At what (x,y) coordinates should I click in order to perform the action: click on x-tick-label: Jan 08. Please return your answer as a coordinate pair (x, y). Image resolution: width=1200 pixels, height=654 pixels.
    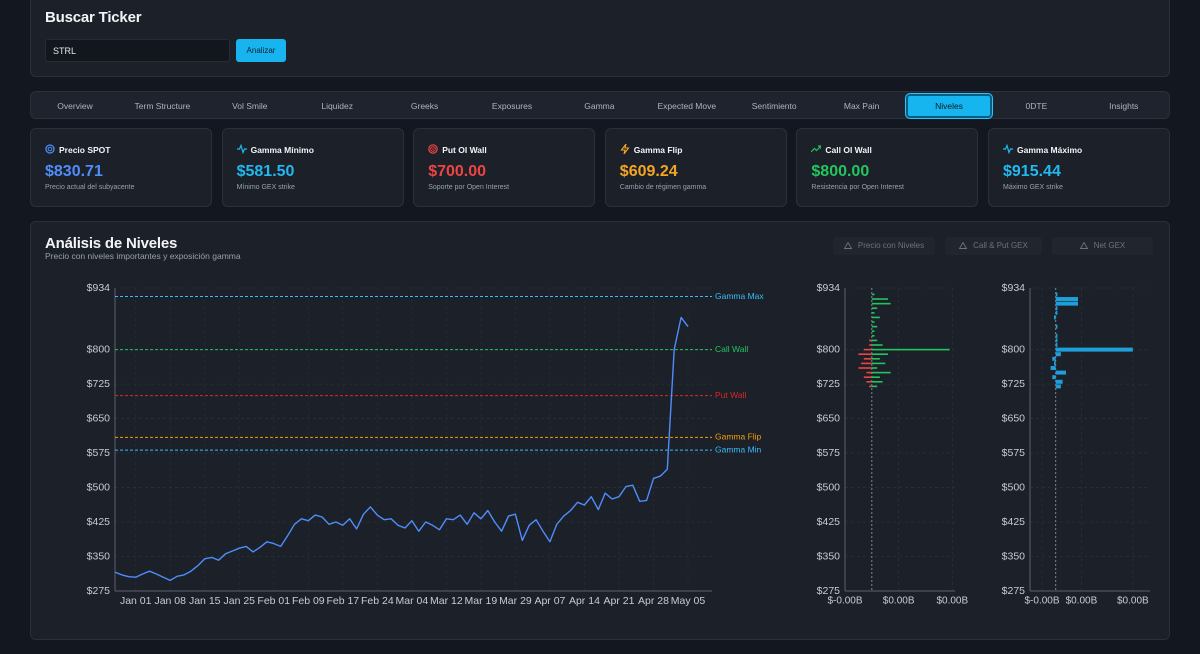
    Looking at the image, I should click on (170, 601).